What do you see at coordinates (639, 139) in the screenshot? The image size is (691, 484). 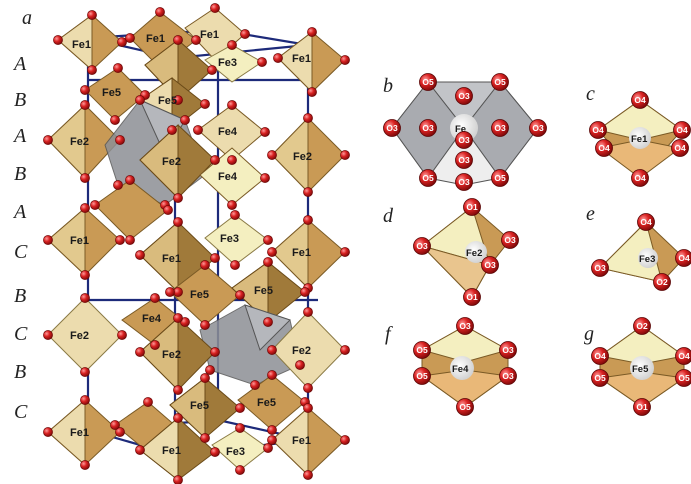 I see `center-atom-label: Fe1` at bounding box center [639, 139].